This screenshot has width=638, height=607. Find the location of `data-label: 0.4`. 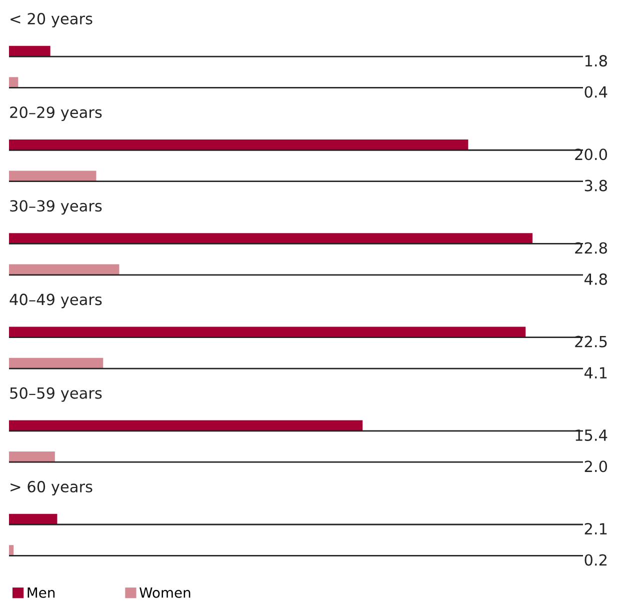

data-label: 0.4 is located at coordinates (596, 92).